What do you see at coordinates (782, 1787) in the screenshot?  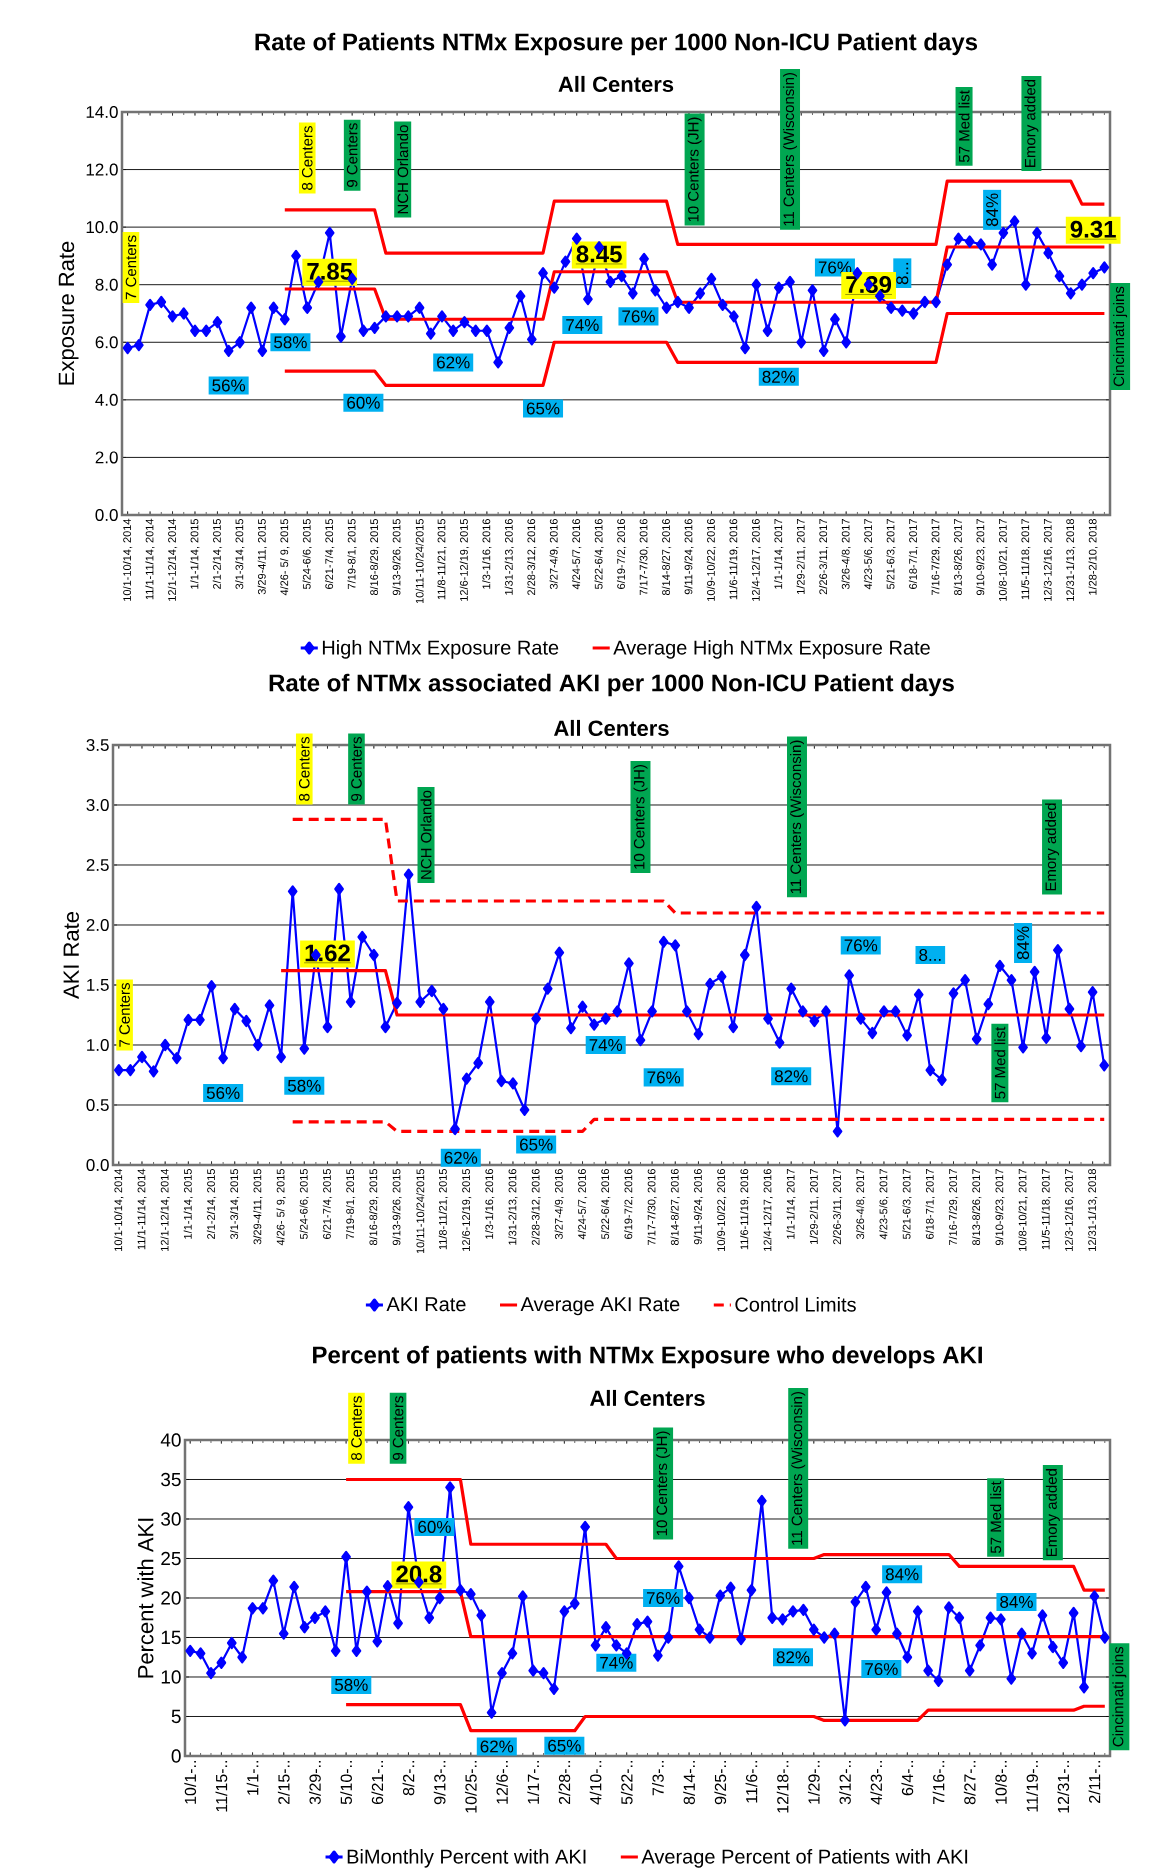 I see `x-tick-label: 12/18-..` at bounding box center [782, 1787].